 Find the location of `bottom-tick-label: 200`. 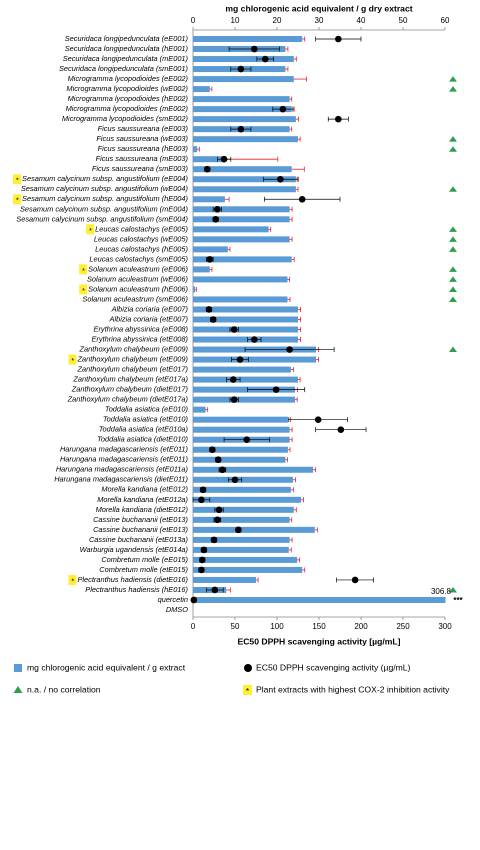

bottom-tick-label: 200 is located at coordinates (361, 626).